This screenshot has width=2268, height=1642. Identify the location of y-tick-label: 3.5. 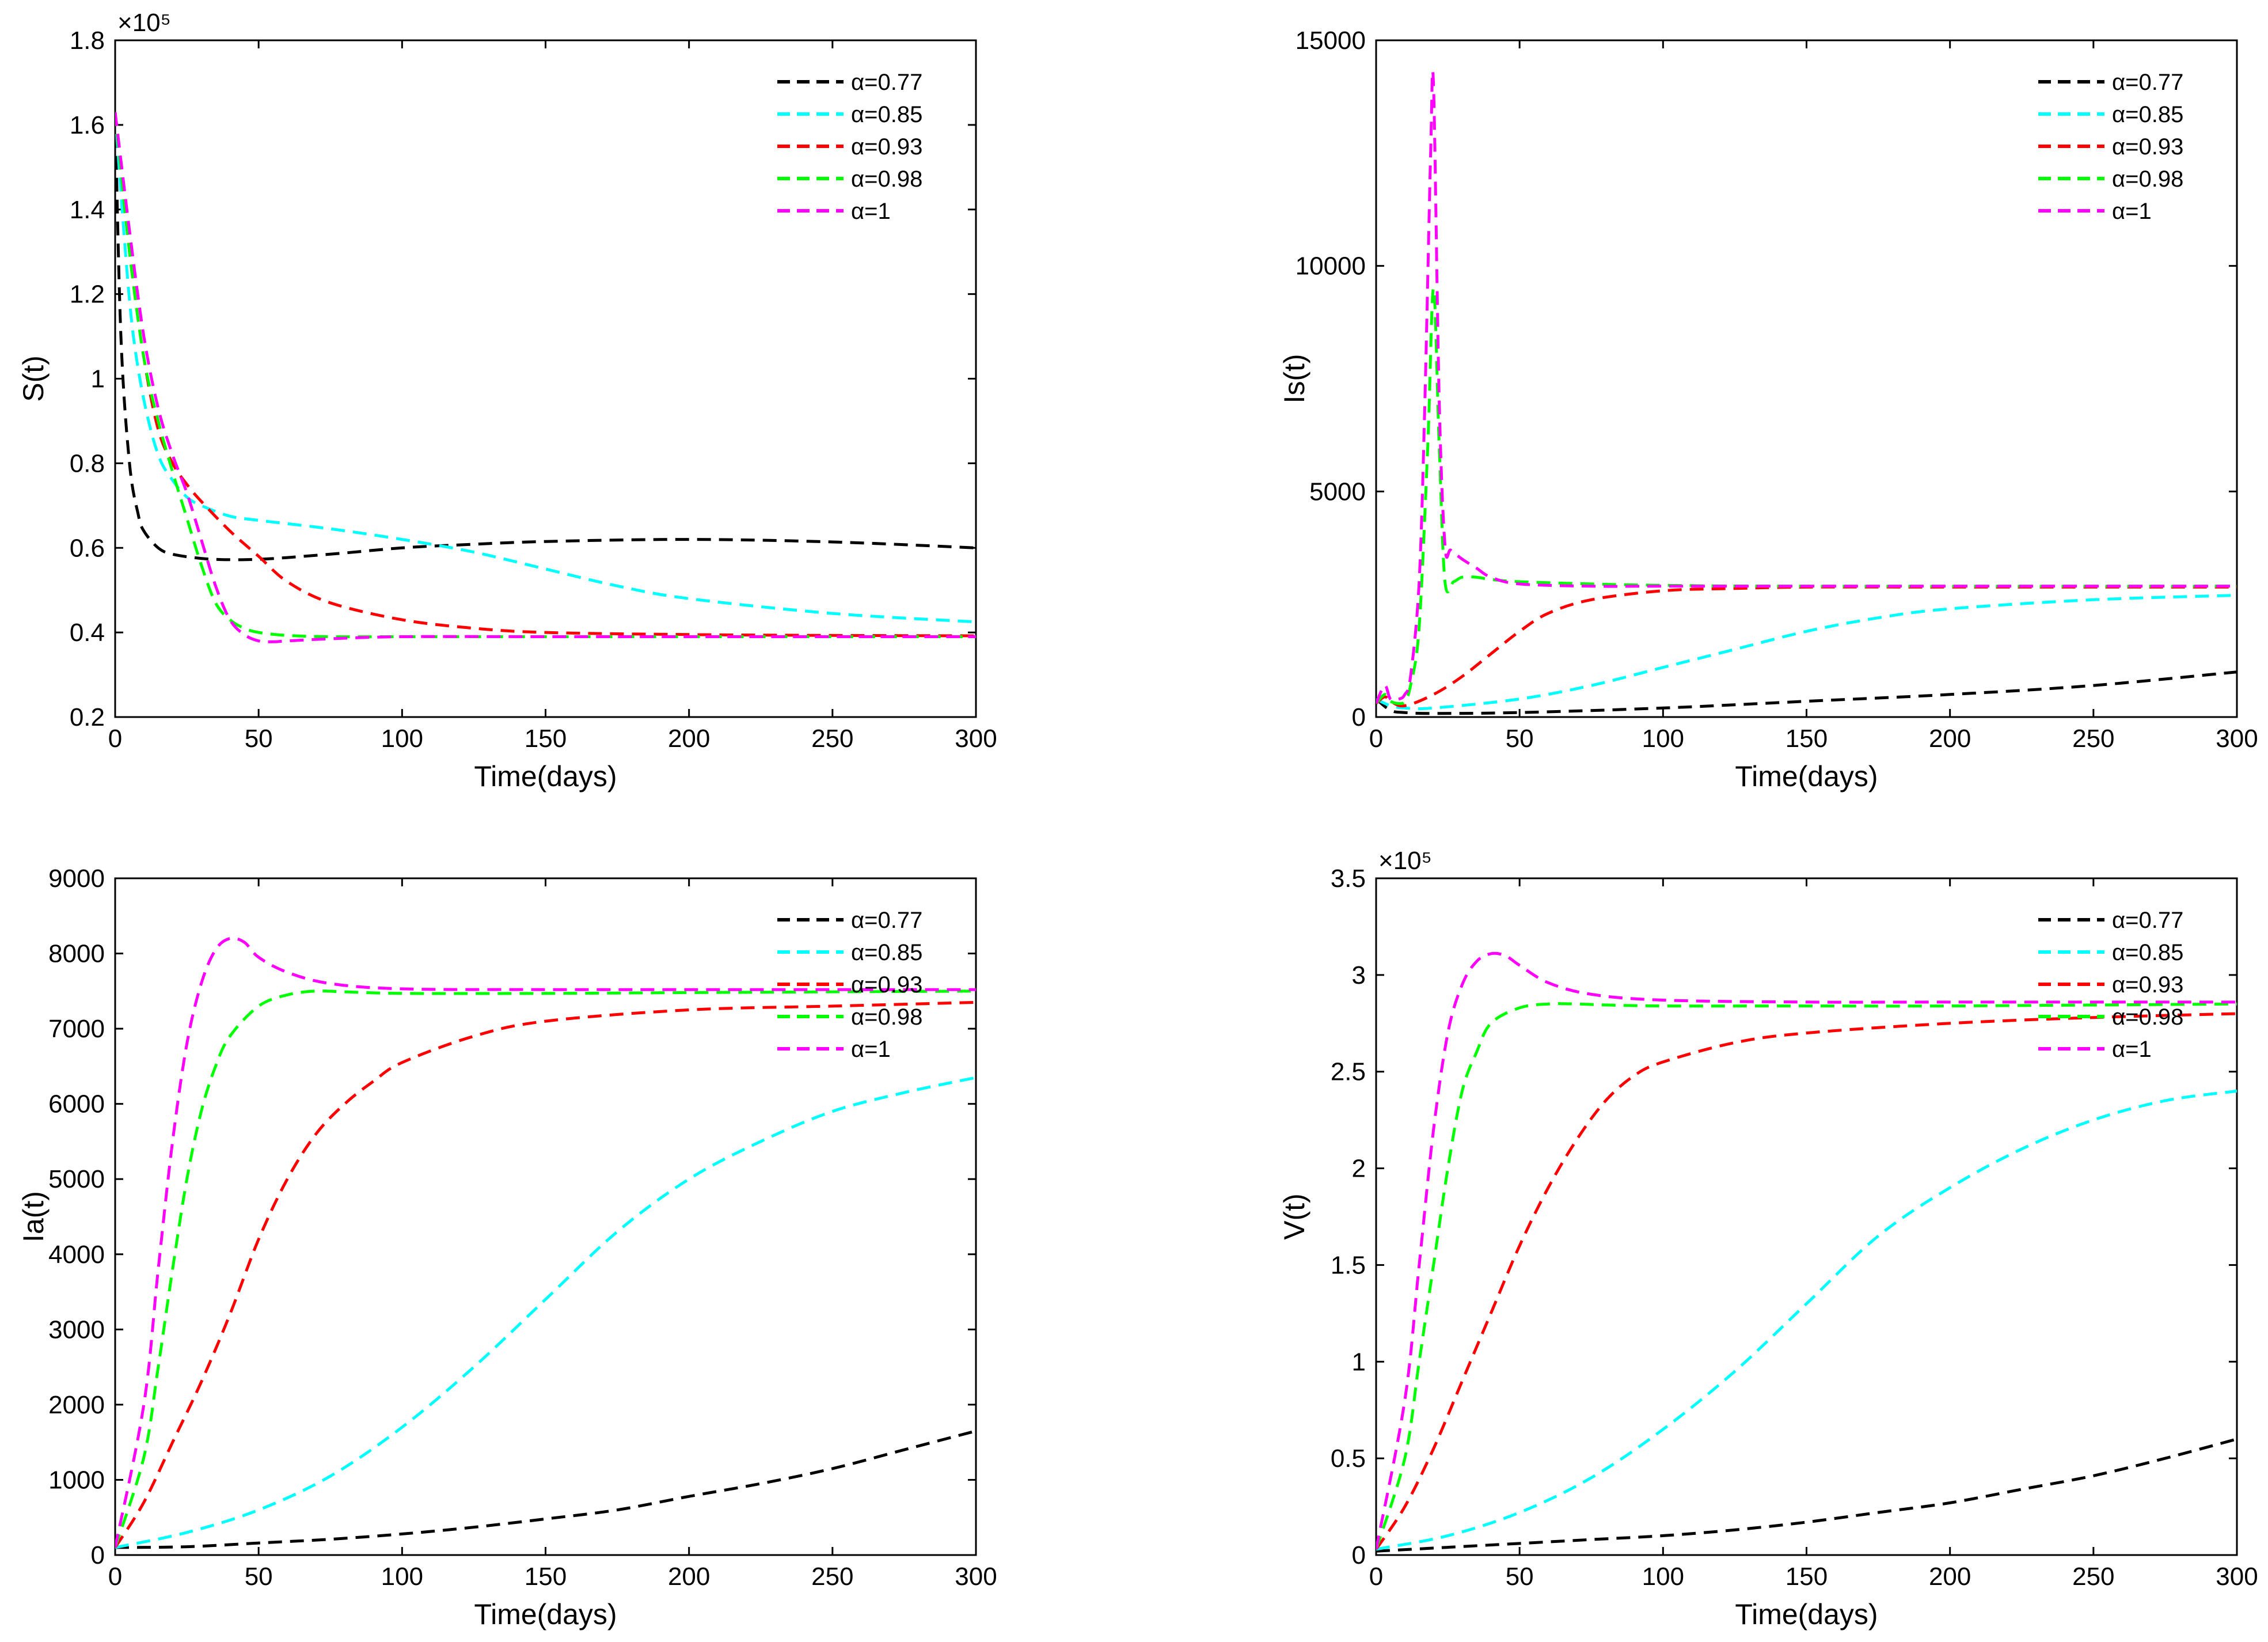
(1348, 878).